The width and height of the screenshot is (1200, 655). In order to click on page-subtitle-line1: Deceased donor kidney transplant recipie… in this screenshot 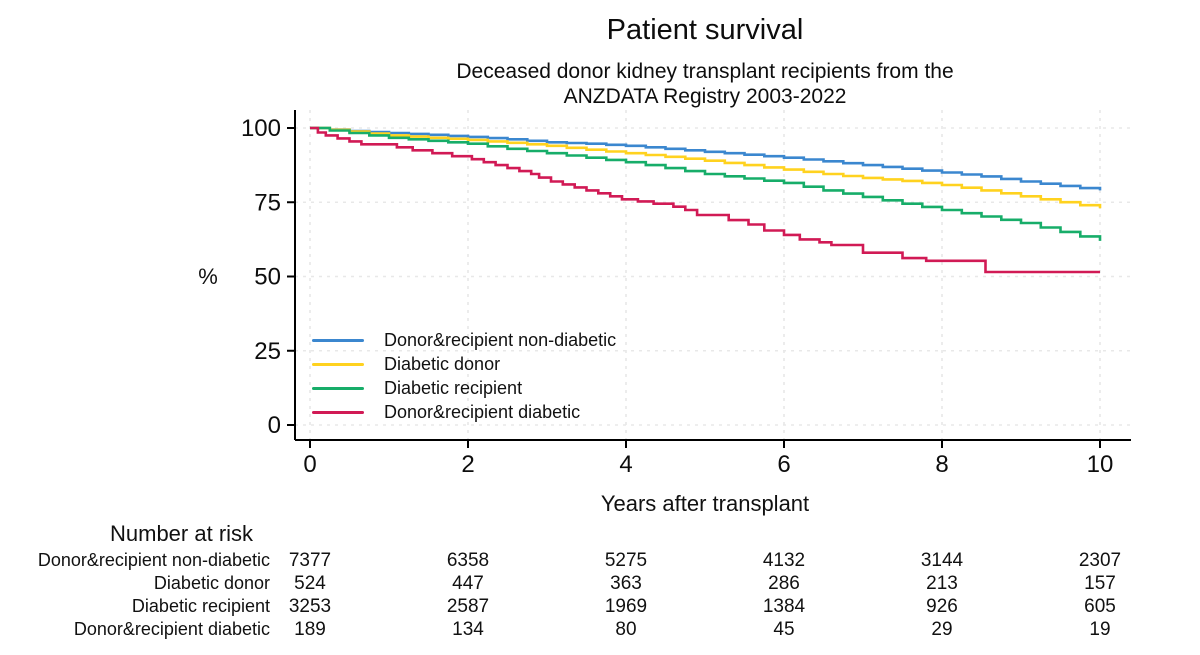, I will do `click(705, 71)`.